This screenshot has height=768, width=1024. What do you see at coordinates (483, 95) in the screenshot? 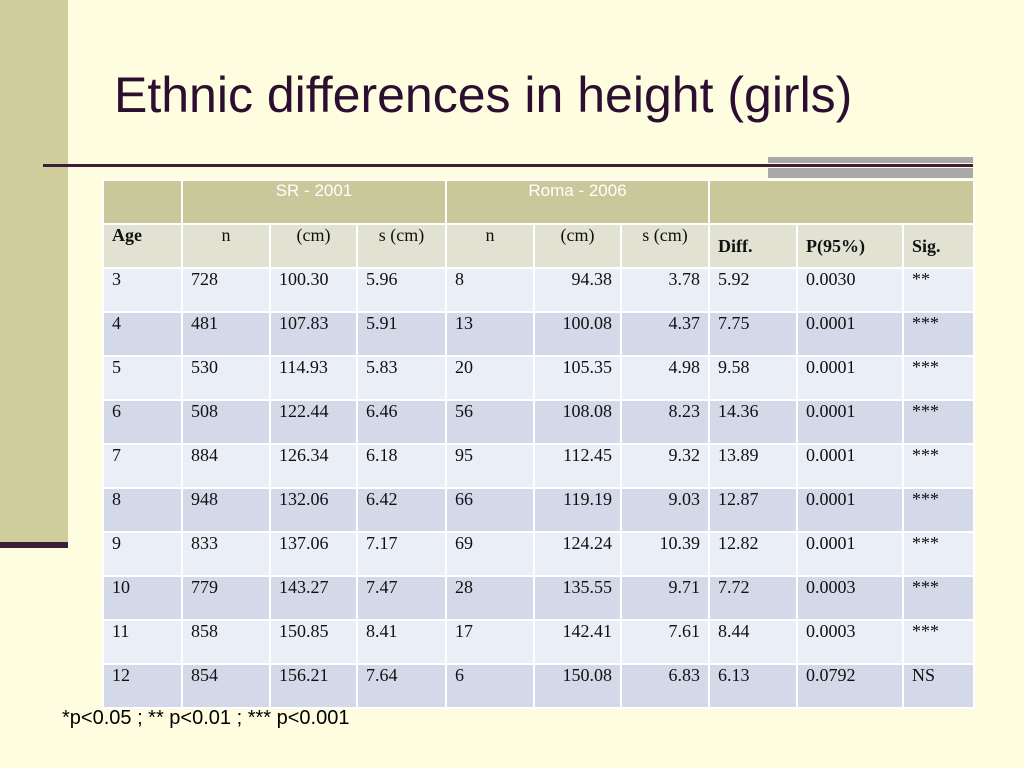
I see `slide-title: Ethnic differences in height (girls)` at bounding box center [483, 95].